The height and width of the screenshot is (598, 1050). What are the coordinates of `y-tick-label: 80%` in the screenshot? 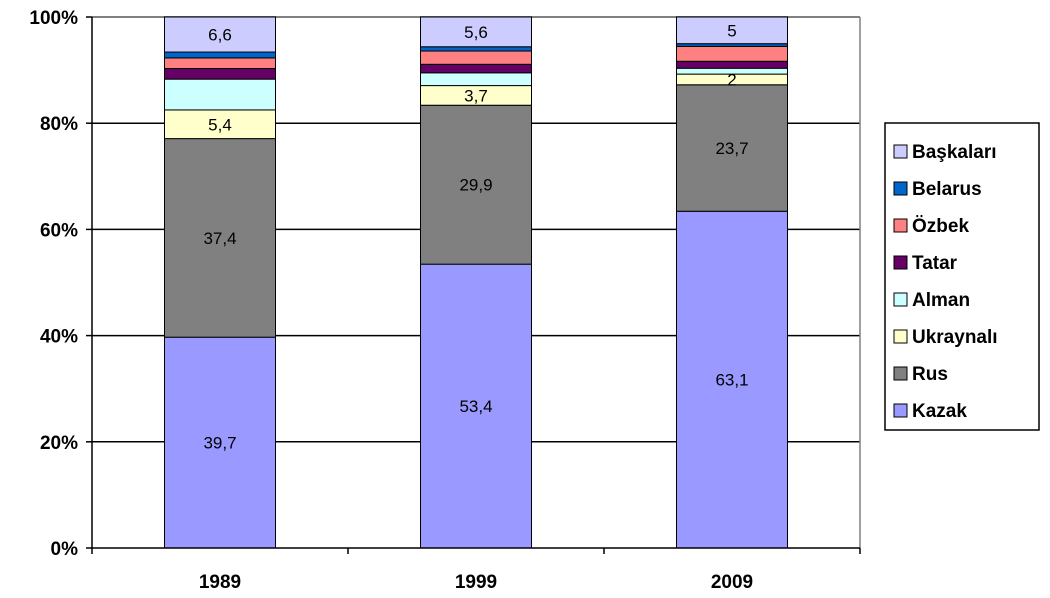 It's located at (59, 124).